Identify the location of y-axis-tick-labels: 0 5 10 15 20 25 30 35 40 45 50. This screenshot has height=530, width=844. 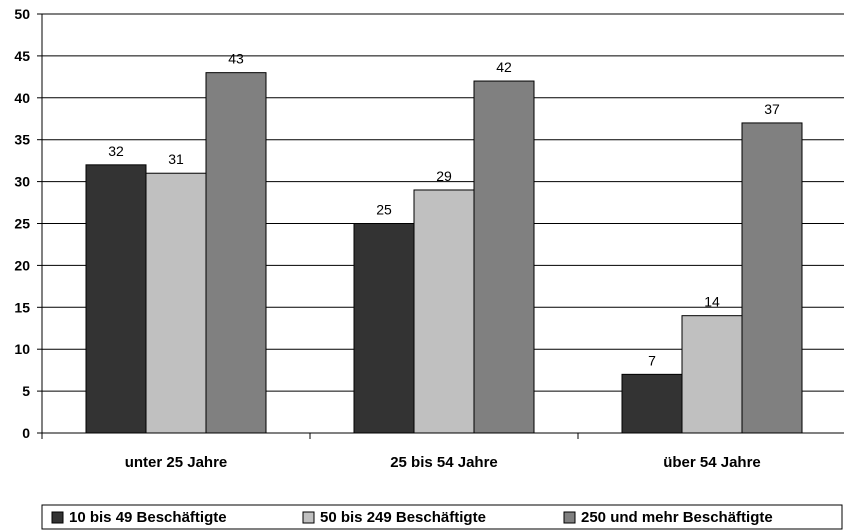
(22, 223).